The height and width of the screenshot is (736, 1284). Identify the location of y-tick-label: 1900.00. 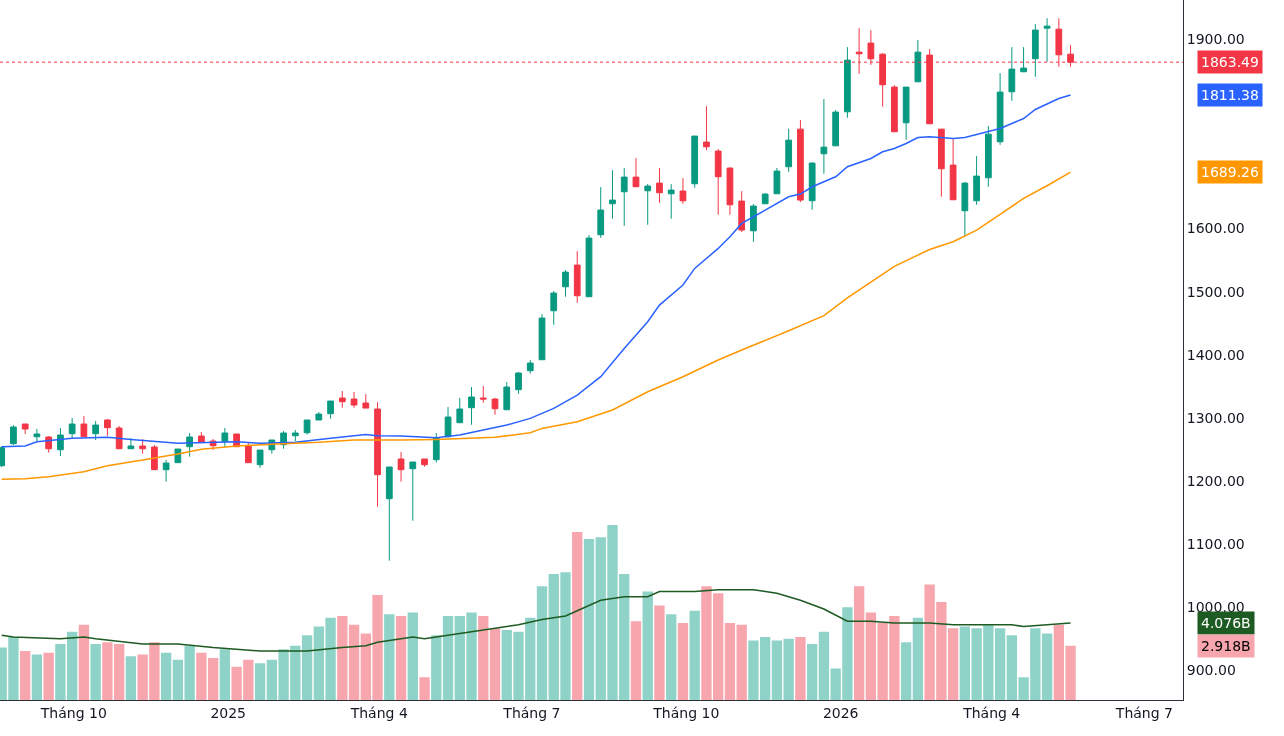
(1215, 39).